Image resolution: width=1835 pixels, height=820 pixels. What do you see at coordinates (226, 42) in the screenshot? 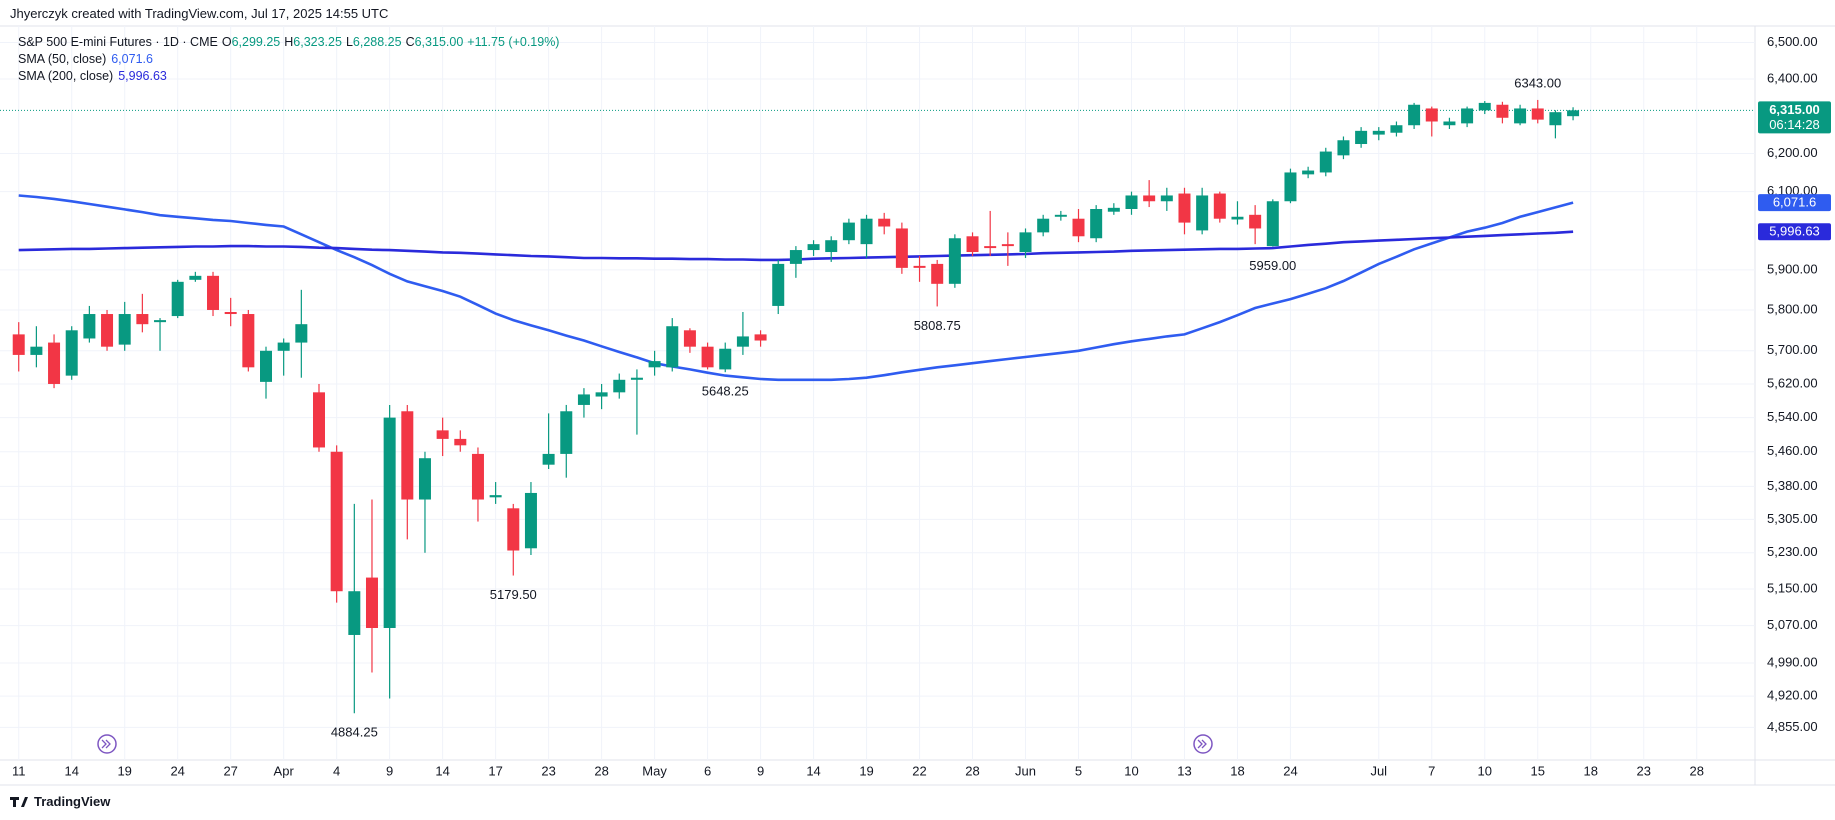
I see `ohlc-key: O` at bounding box center [226, 42].